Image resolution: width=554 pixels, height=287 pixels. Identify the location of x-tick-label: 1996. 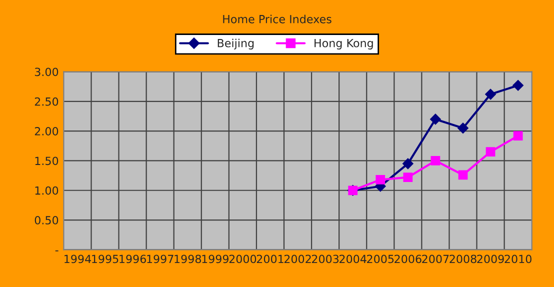
(133, 259).